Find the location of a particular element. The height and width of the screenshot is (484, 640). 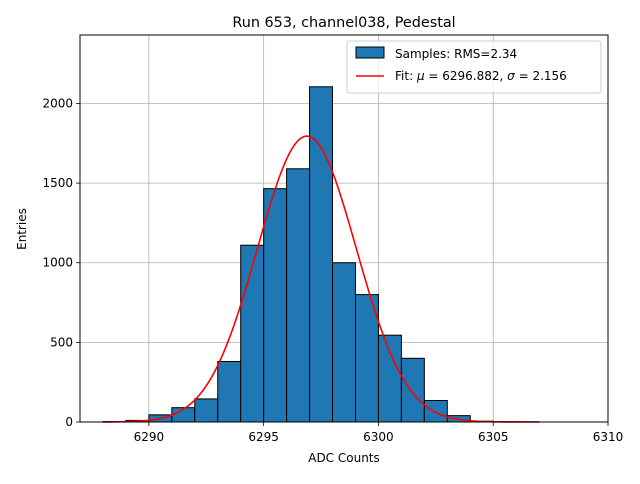

y-tick-label: 1000 is located at coordinates (57, 263).